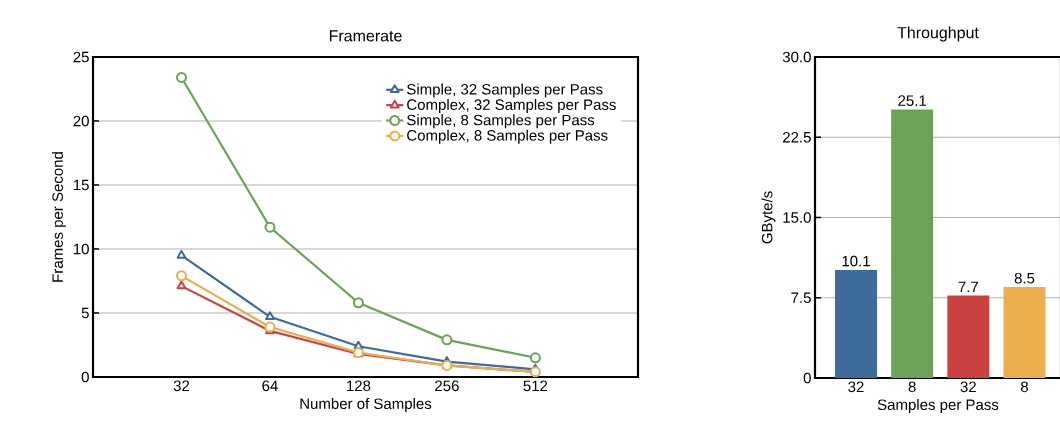 Image resolution: width=1060 pixels, height=438 pixels. Describe the element at coordinates (366, 405) in the screenshot. I see `x-axis-title: Number of Samples` at that location.